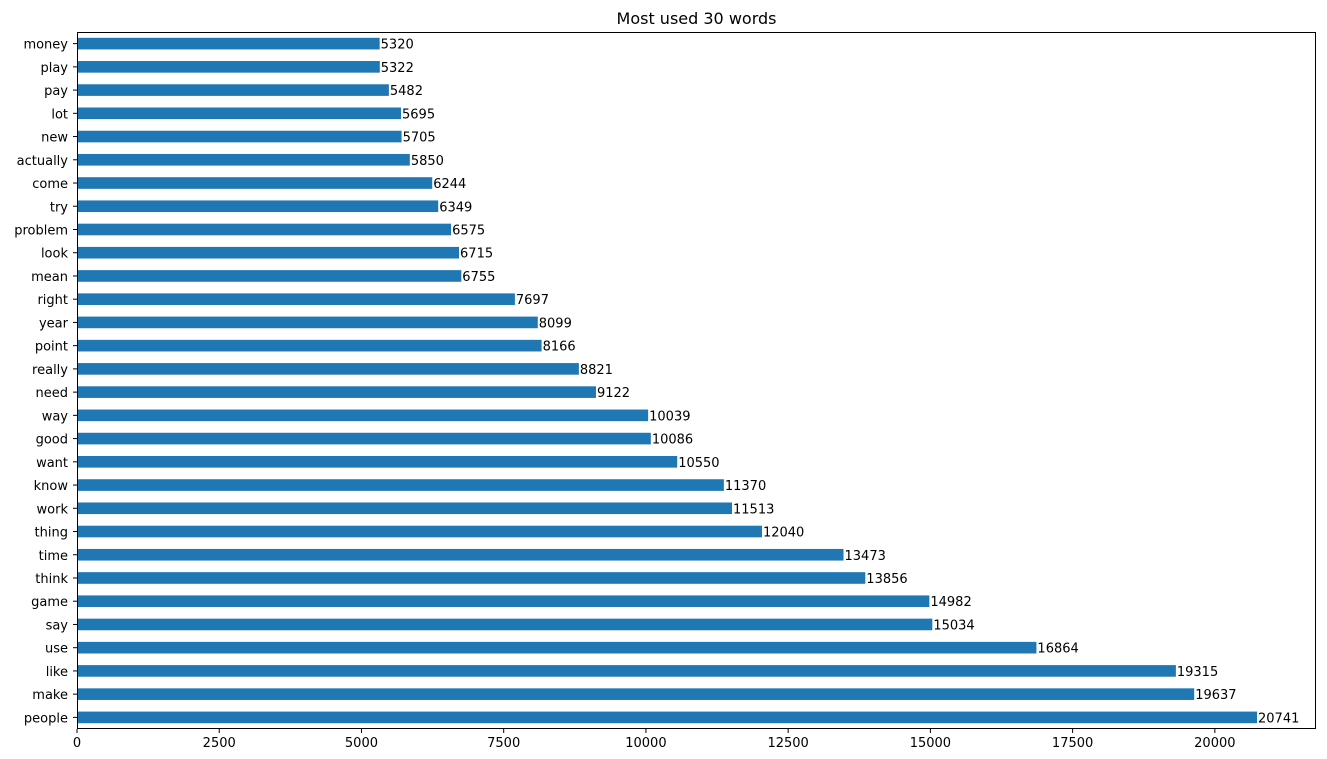 The height and width of the screenshot is (759, 1327). I want to click on bar-try, so click(258, 206).